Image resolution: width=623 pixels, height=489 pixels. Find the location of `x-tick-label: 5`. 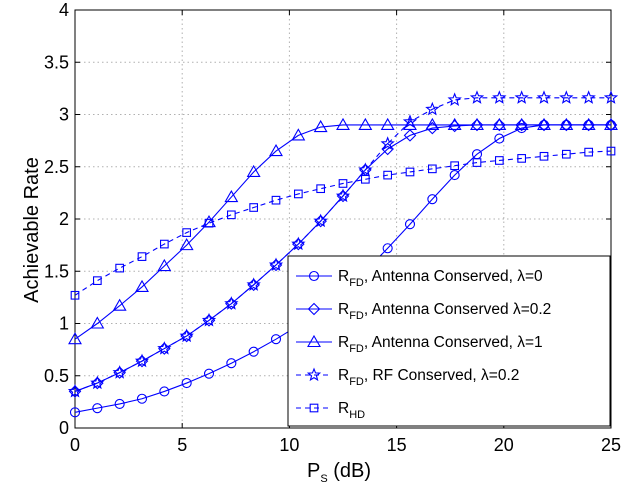

x-tick-label: 5 is located at coordinates (182, 445).